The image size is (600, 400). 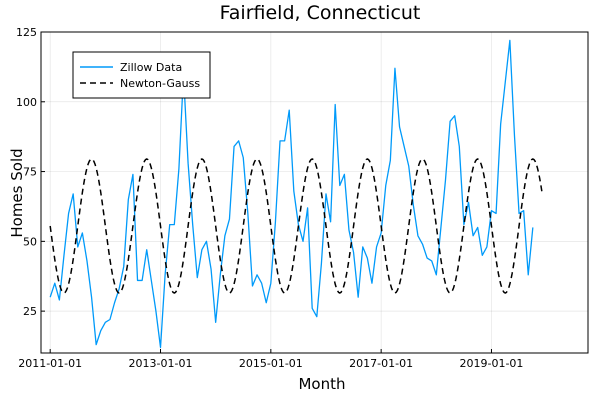 What do you see at coordinates (161, 363) in the screenshot?
I see `x-tick-label: 2013-01-01` at bounding box center [161, 363].